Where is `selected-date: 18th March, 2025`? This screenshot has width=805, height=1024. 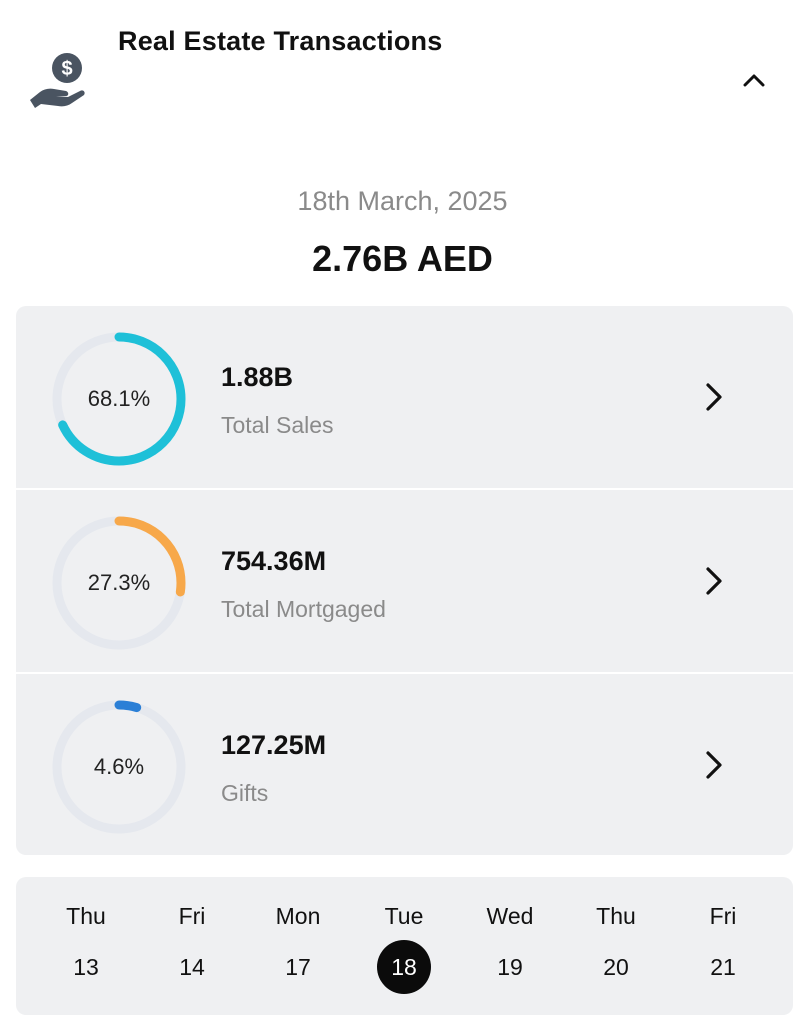
selected-date: 18th March, 2025 is located at coordinates (402, 201).